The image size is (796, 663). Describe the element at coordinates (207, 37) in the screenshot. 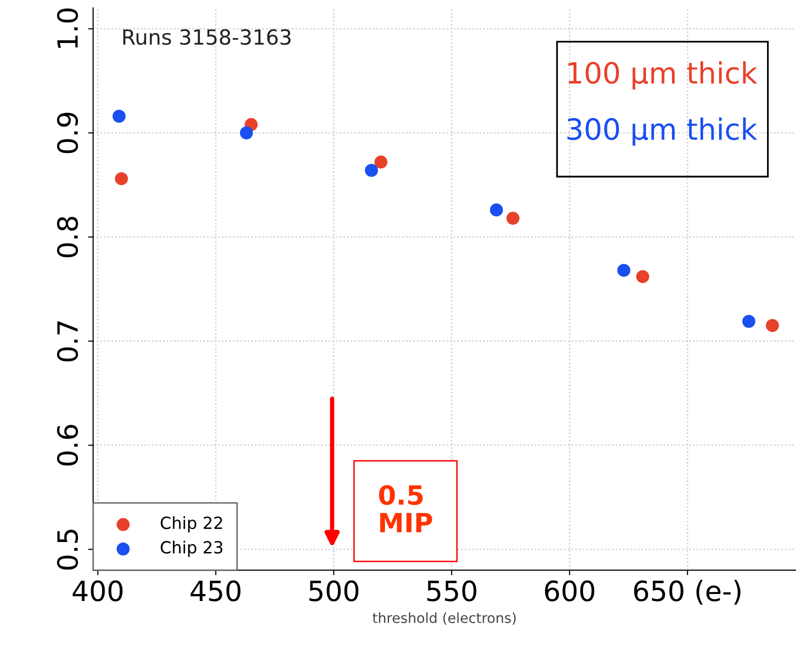

I see `annotation: Runs 3158-3163` at that location.